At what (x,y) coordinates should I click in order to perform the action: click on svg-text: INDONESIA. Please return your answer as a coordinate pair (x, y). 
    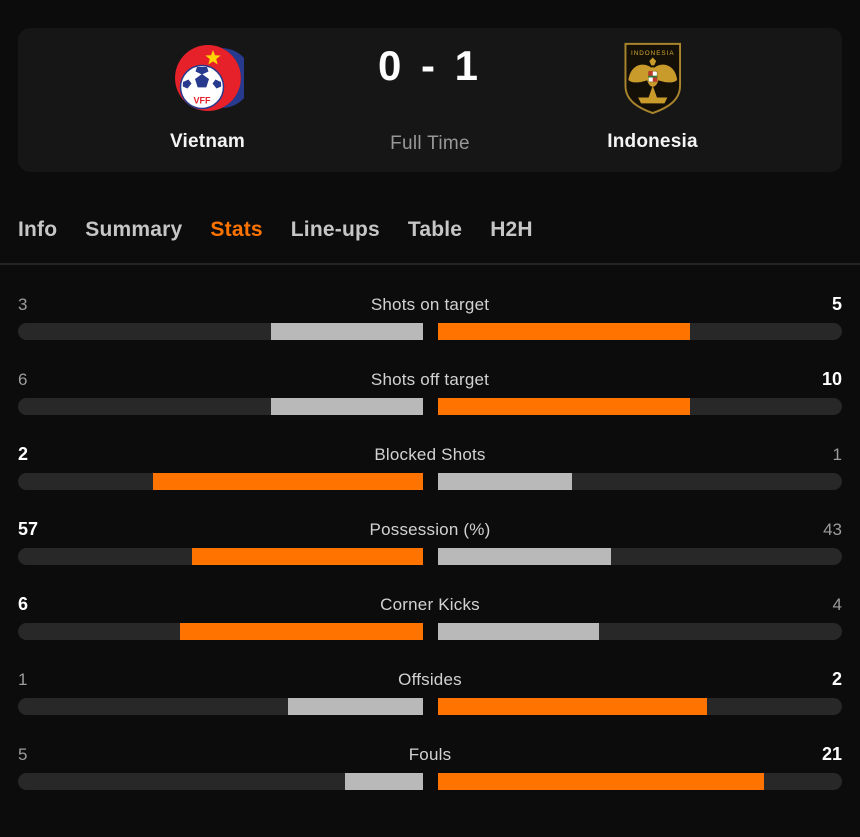
    Looking at the image, I should click on (653, 53).